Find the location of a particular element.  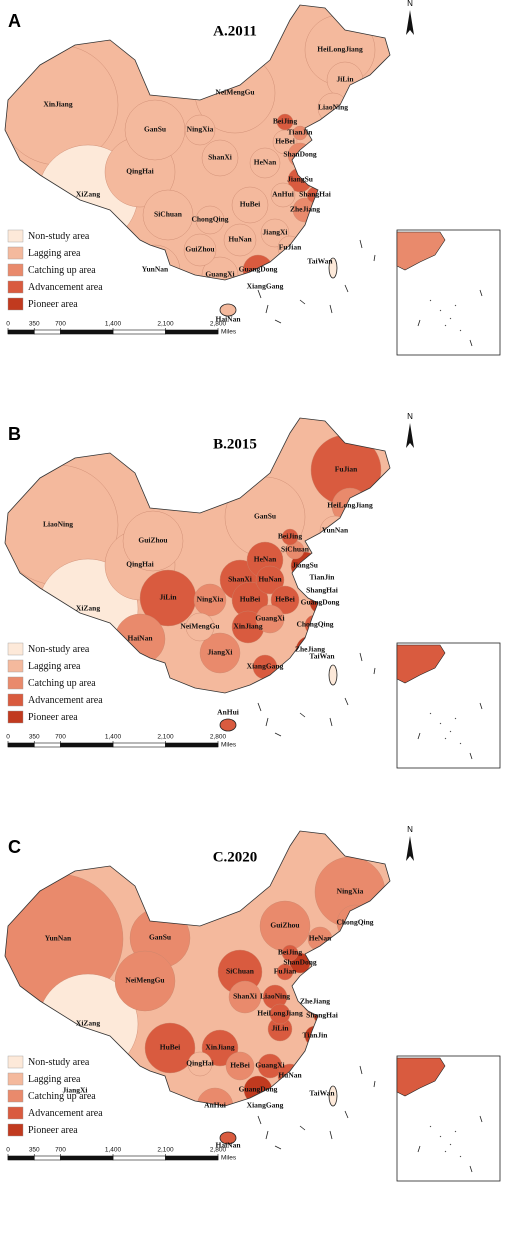

province-label: HuBei is located at coordinates (170, 1047).